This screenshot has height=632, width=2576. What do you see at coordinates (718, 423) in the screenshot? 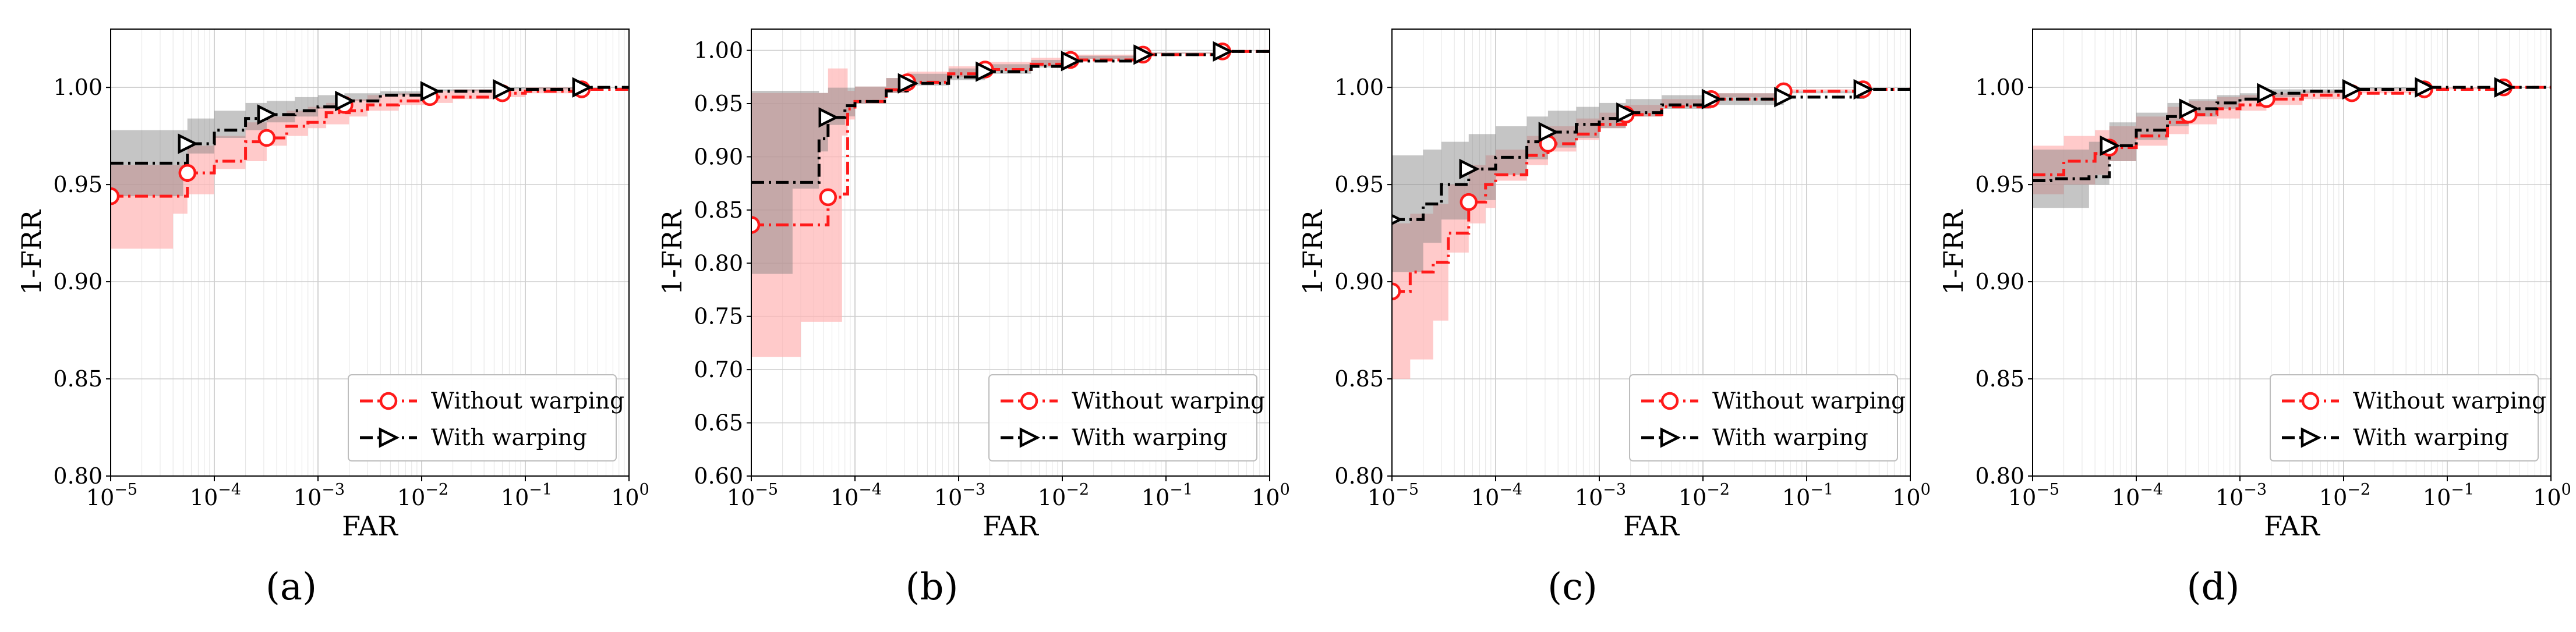
I see `y-tick-label: 0.65` at bounding box center [718, 423].